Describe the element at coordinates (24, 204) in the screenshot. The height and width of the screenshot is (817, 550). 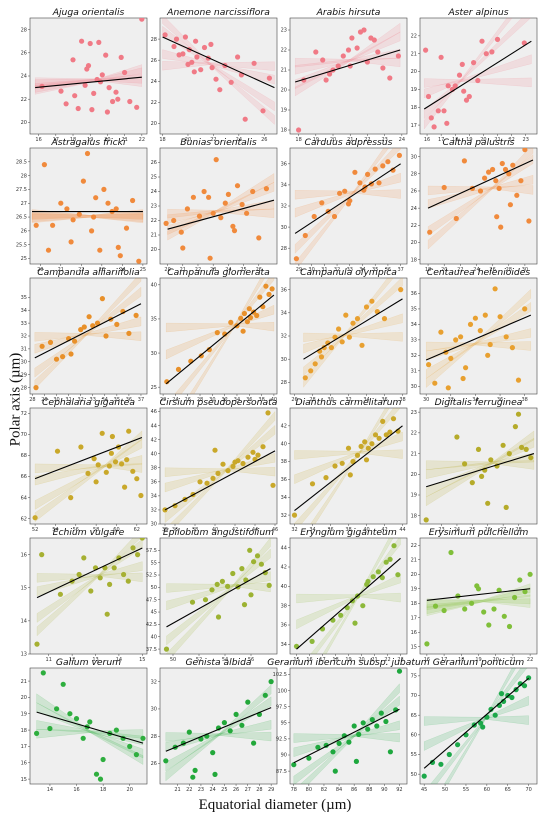
I see `y-tick-label: 27` at that location.